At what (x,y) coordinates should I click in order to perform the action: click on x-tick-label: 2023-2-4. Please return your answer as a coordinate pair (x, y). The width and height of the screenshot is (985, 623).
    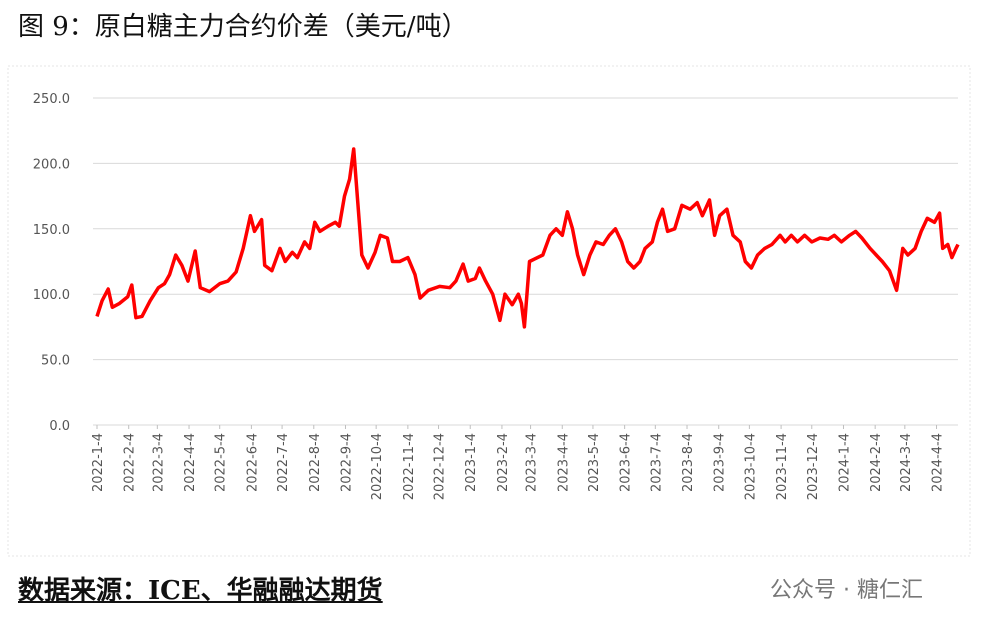
    Looking at the image, I should click on (503, 462).